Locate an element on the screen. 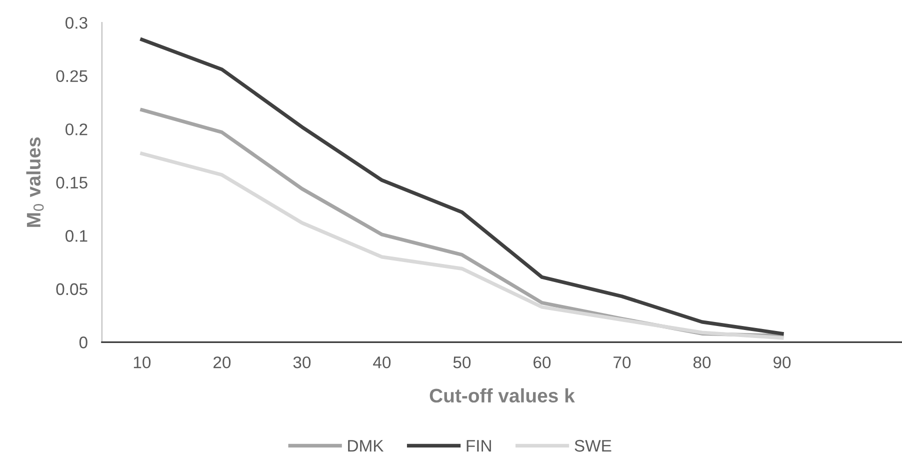 This screenshot has width=902, height=470. y-axis-title: M$_{0}$ values is located at coordinates (35, 182).